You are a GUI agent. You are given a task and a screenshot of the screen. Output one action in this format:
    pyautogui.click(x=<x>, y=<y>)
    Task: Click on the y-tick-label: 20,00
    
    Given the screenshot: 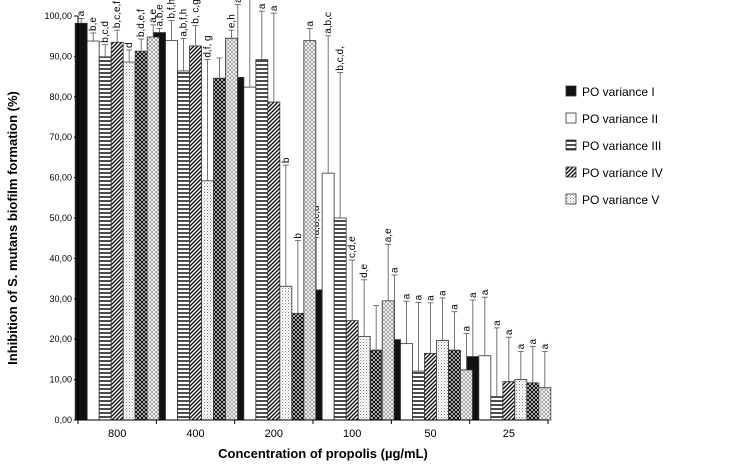 What is the action you would take?
    pyautogui.click(x=60, y=339)
    